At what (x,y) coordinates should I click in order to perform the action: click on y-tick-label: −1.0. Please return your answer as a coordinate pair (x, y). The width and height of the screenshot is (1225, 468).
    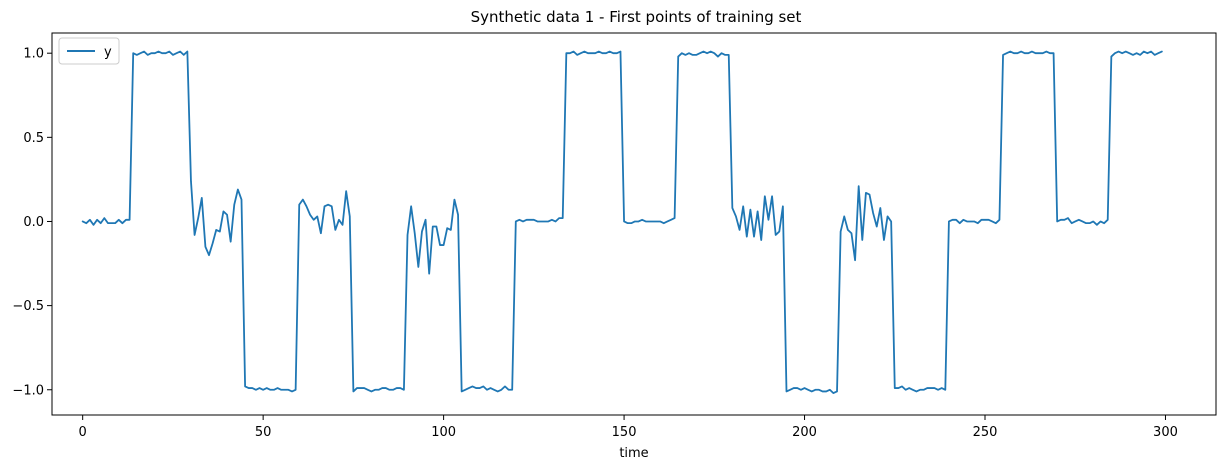
    Looking at the image, I should click on (28, 390).